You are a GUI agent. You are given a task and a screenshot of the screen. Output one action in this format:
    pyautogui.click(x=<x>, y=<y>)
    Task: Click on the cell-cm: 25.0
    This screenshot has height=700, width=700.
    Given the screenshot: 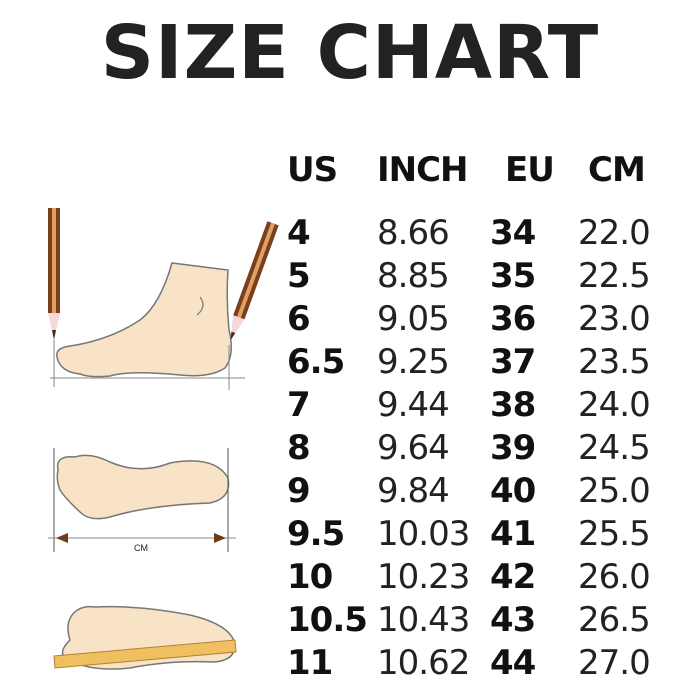 What is the action you would take?
    pyautogui.click(x=614, y=491)
    